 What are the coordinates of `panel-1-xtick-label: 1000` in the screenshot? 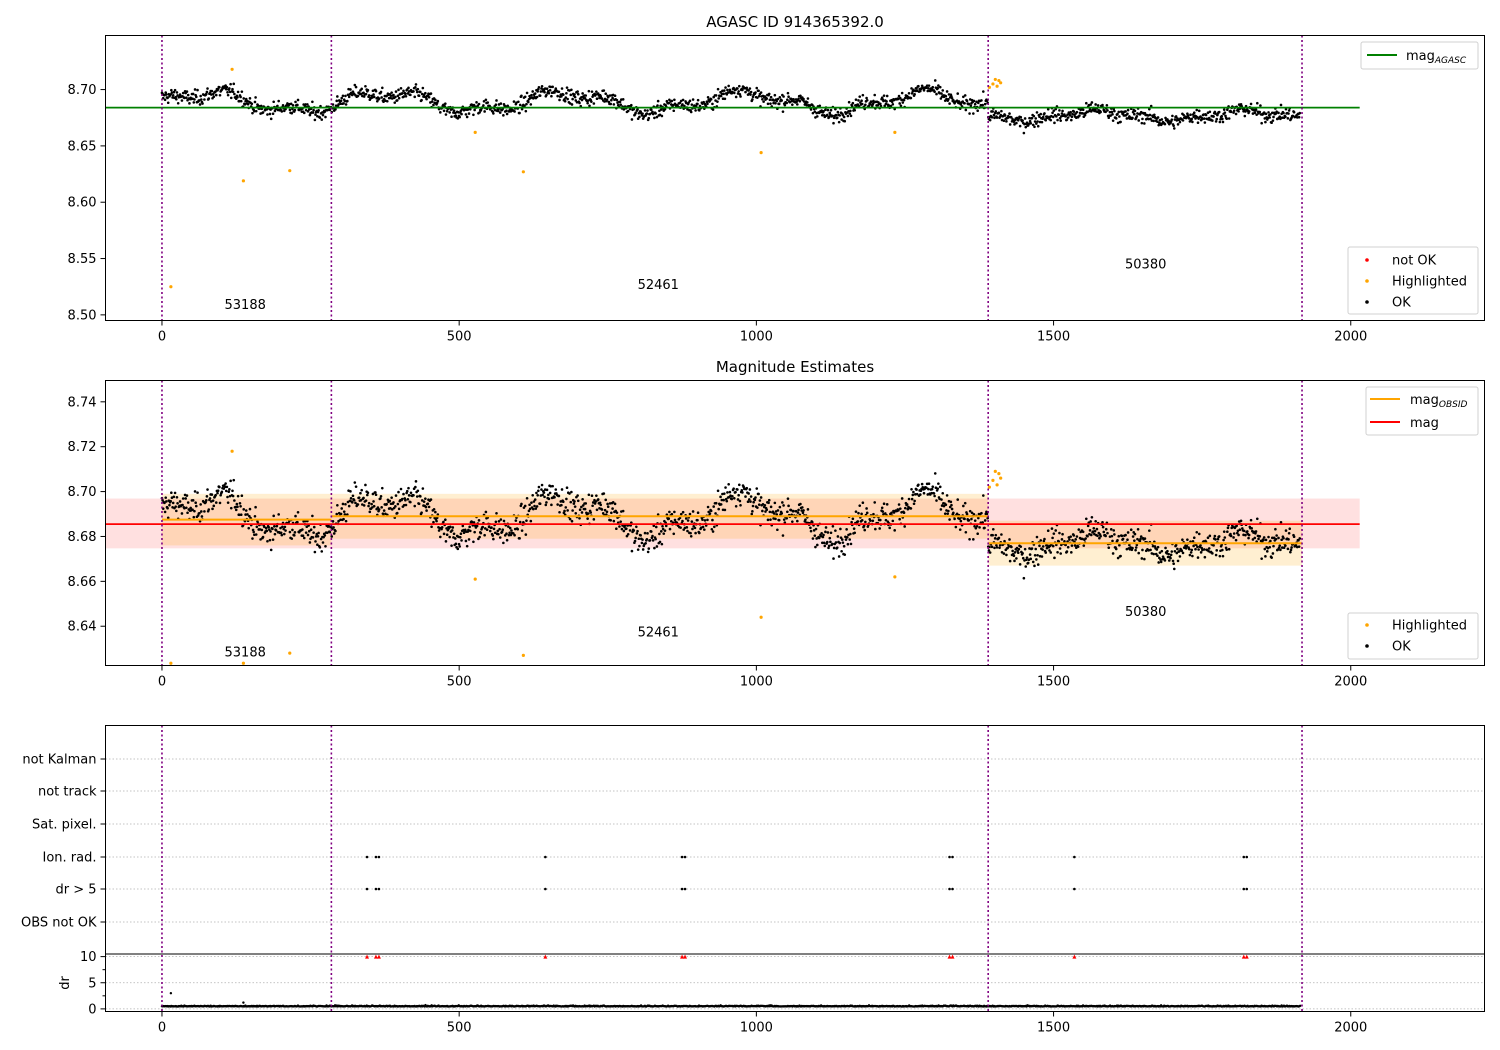 It's located at (756, 682).